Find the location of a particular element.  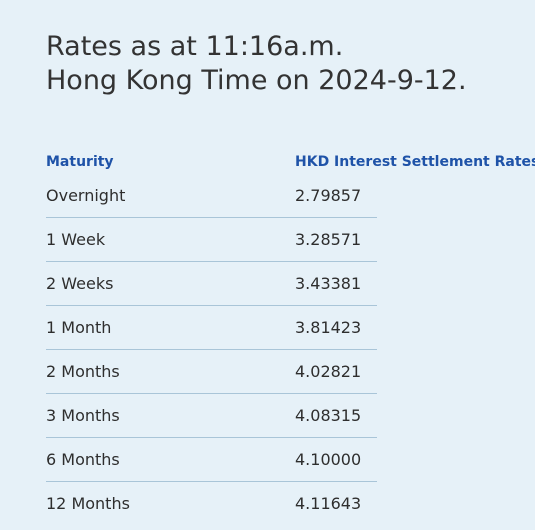

table-row: 6 Months 4.10000 is located at coordinates (211, 460).